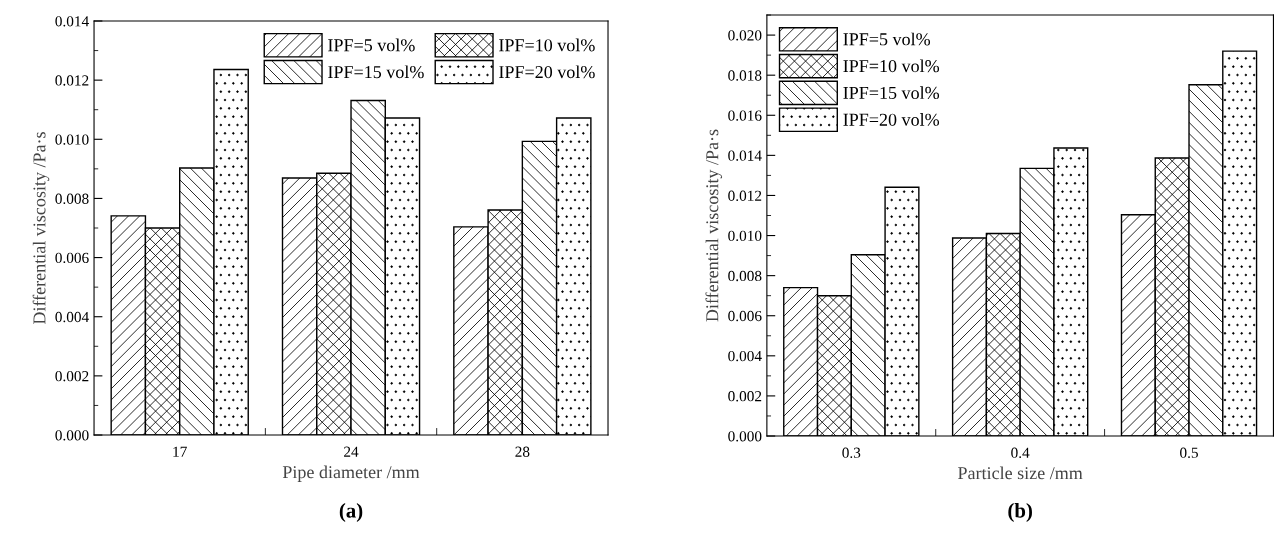  I want to click on text: (a), so click(351, 512).